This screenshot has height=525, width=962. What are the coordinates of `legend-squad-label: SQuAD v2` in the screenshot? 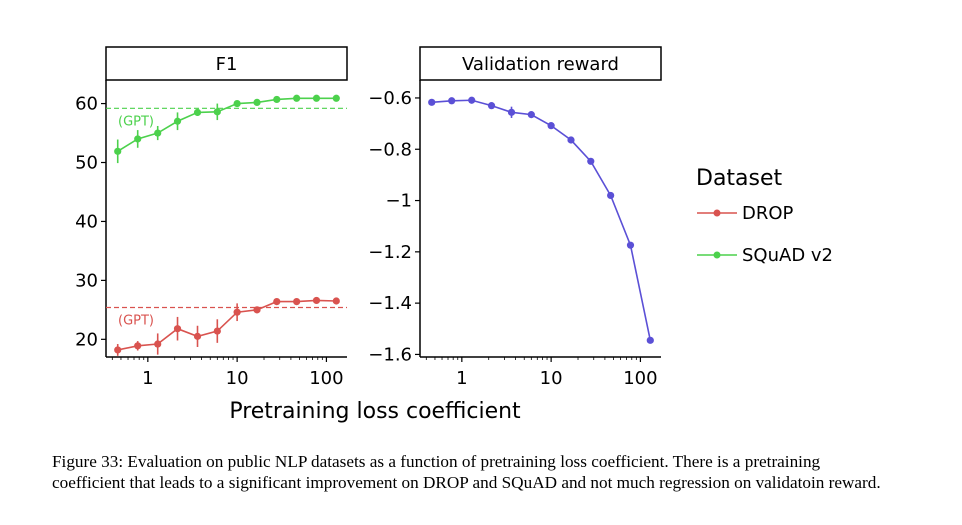 It's located at (787, 255).